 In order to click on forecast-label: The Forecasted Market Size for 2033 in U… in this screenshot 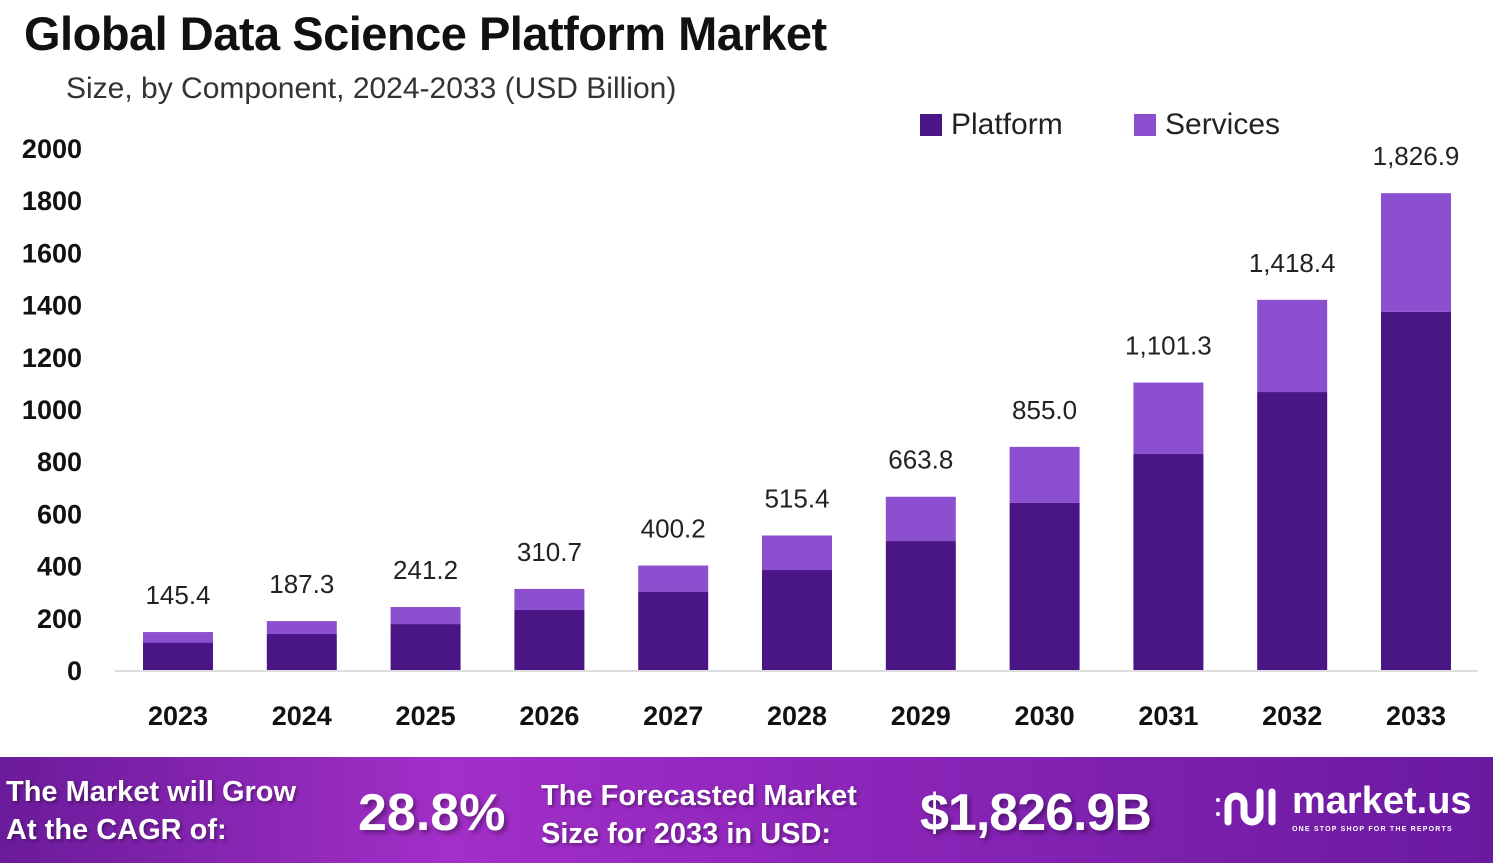, I will do `click(699, 815)`.